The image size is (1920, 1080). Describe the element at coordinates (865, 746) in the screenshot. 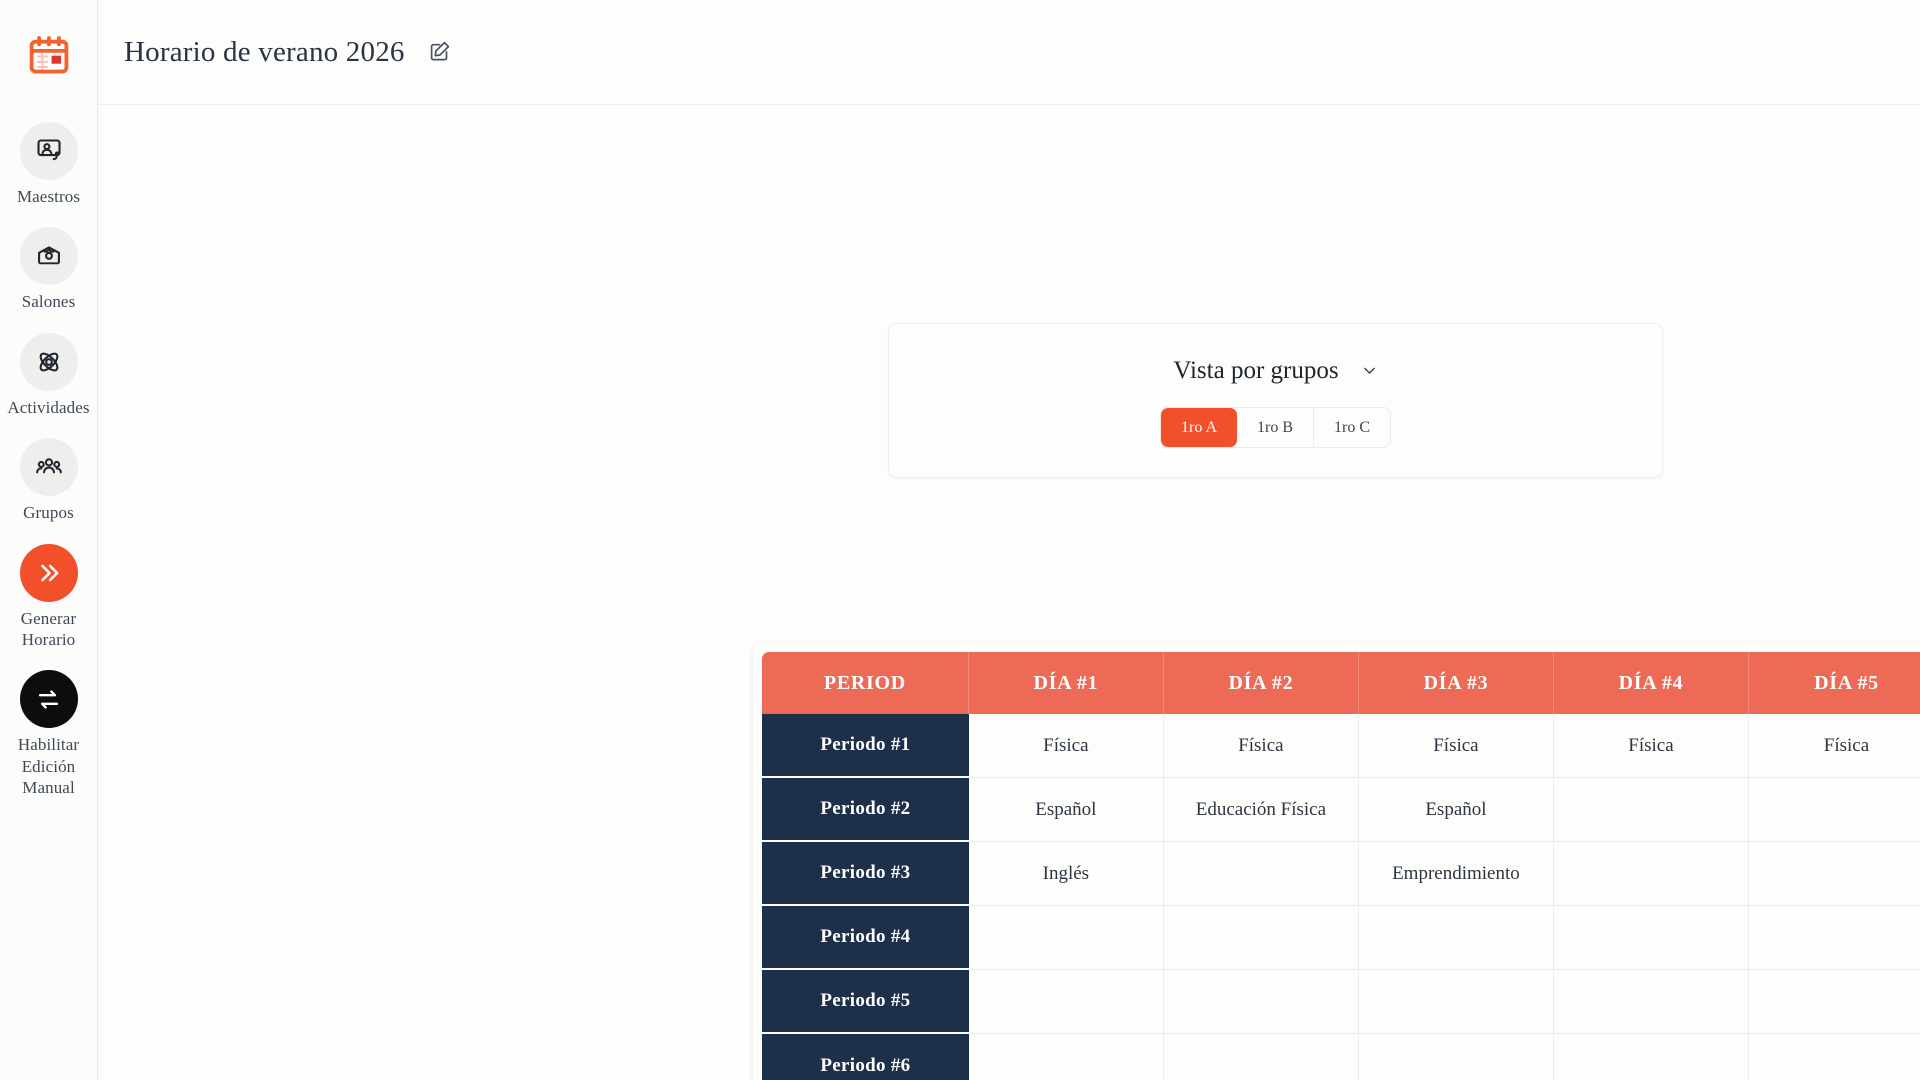

I see `period-label: Periodo #1` at that location.